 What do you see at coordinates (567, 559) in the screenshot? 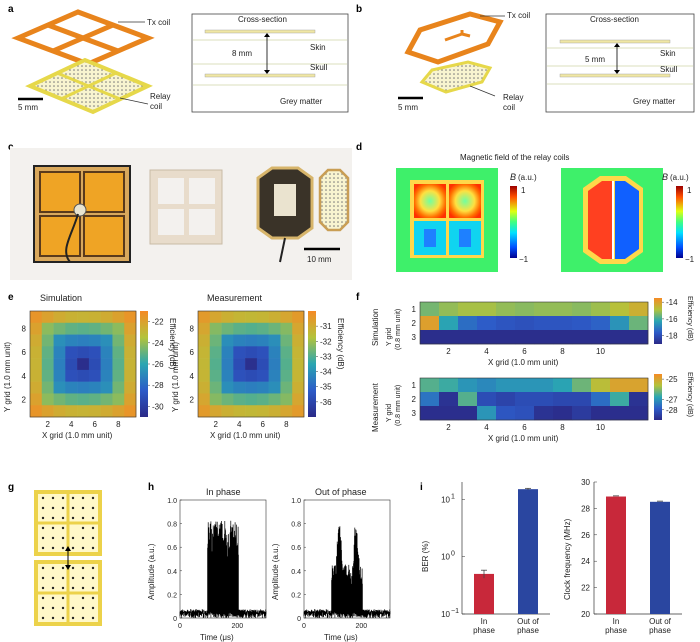
I see `i-clk-ylabel: Clock frequency (MHz)` at bounding box center [567, 559].